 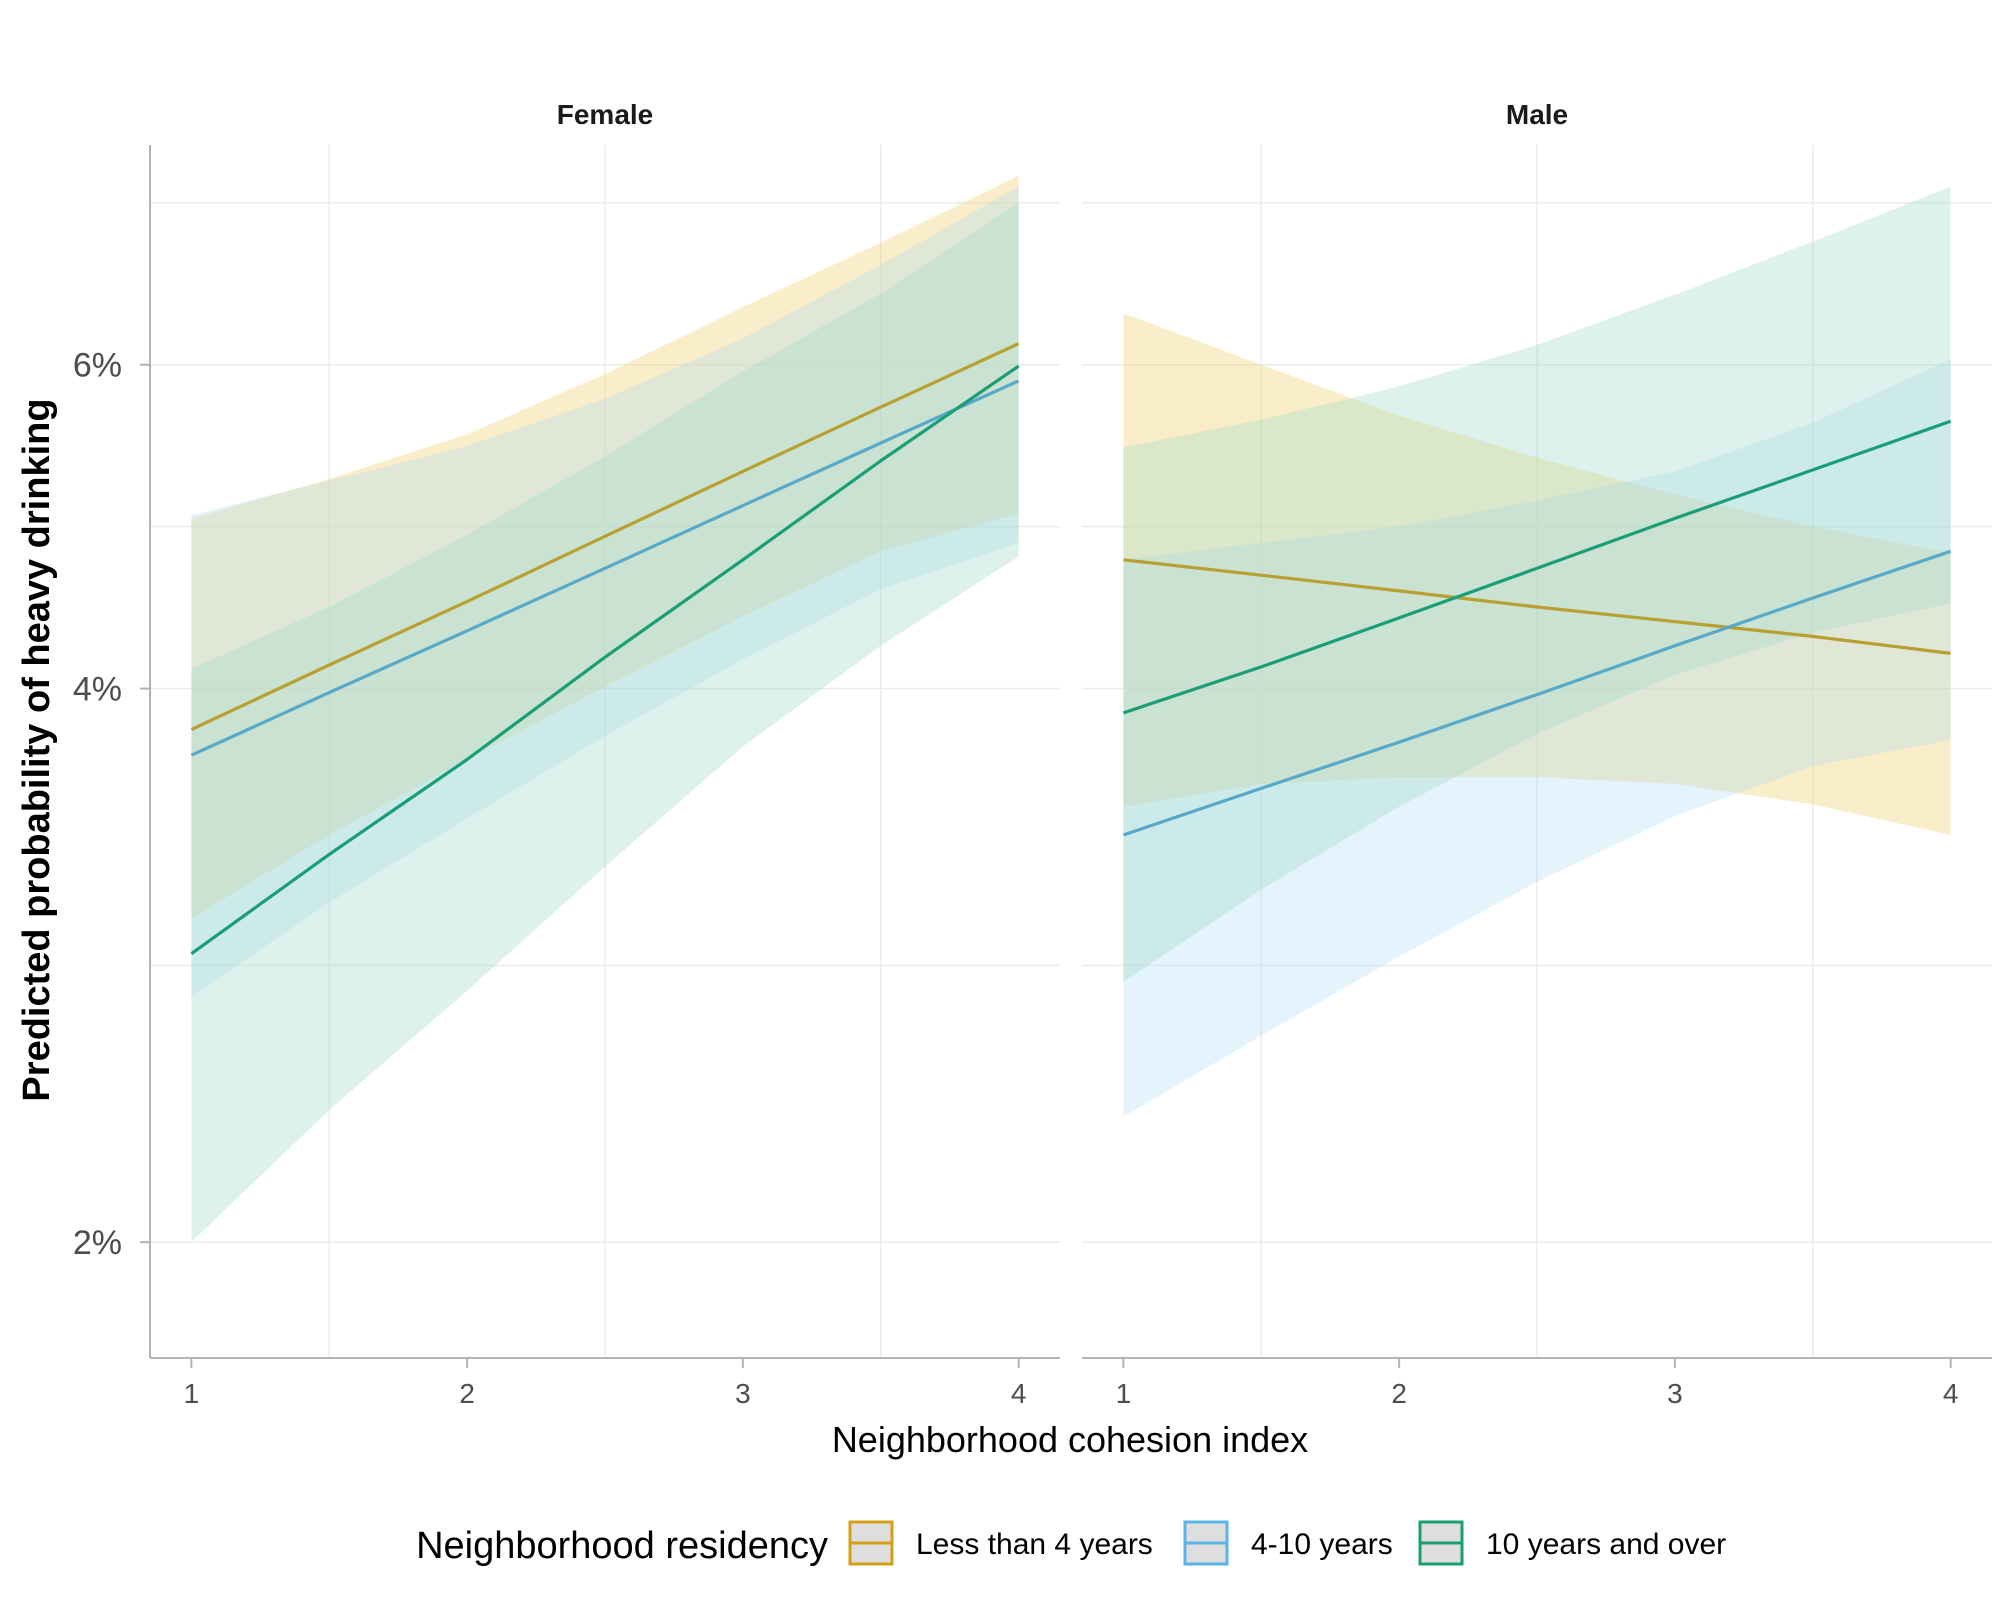 I want to click on facet-title: Male, so click(x=1537, y=114).